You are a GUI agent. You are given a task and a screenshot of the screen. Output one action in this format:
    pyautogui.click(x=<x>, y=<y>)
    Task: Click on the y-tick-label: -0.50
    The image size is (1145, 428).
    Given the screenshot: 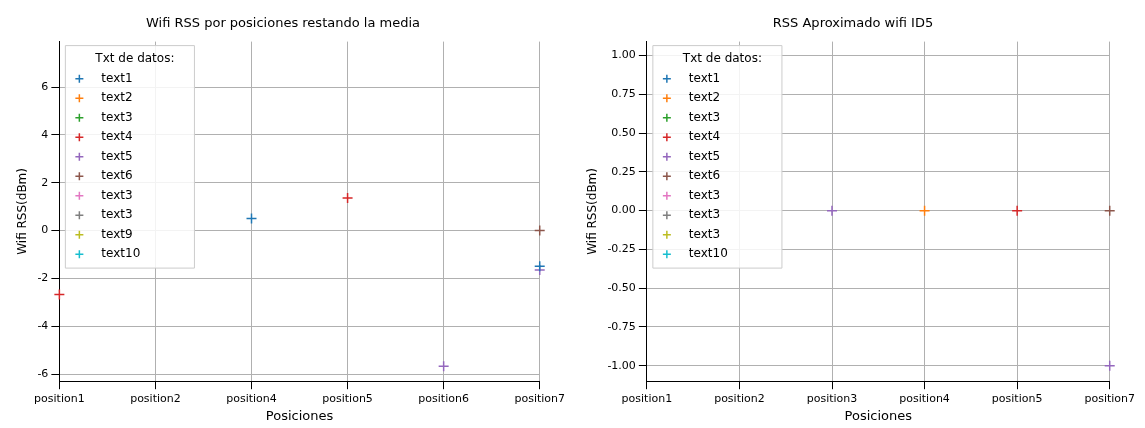 What is the action you would take?
    pyautogui.click(x=621, y=288)
    